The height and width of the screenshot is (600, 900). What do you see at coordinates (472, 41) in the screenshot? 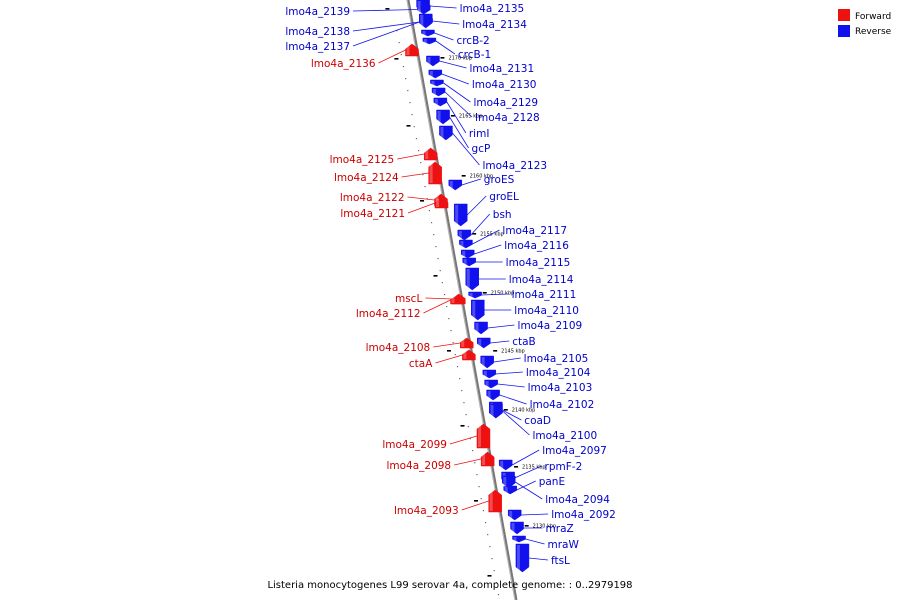
I see `gene-label: crcB-2` at bounding box center [472, 41].